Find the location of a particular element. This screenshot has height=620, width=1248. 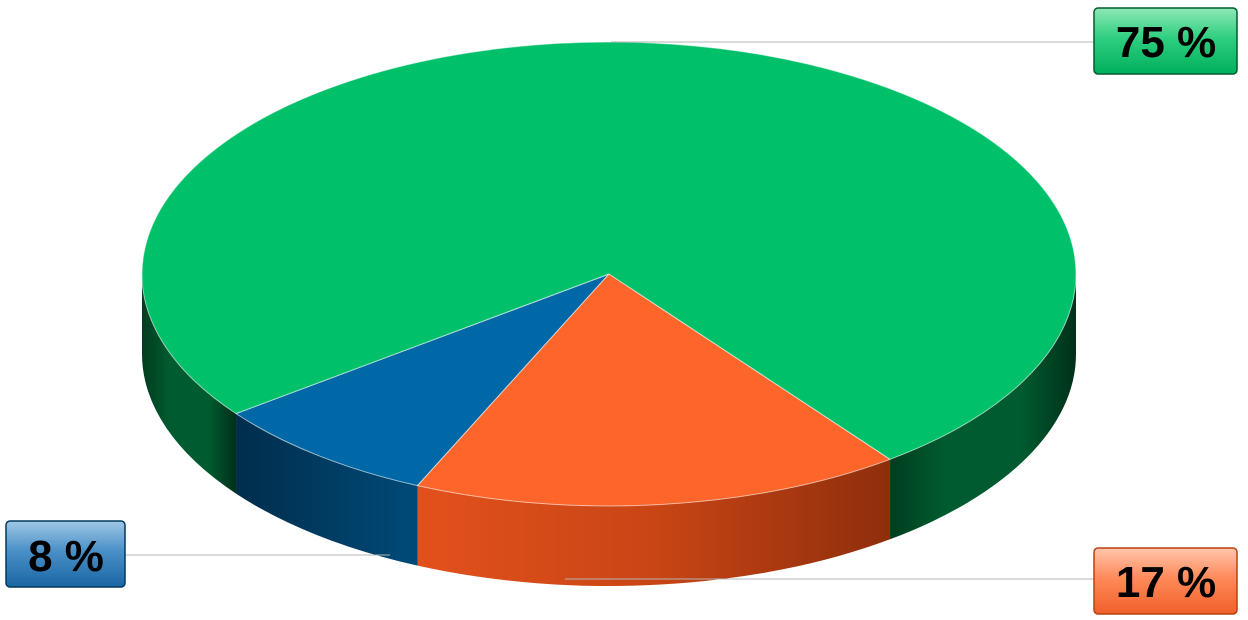

data-label-1: 17 % is located at coordinates (1166, 582).